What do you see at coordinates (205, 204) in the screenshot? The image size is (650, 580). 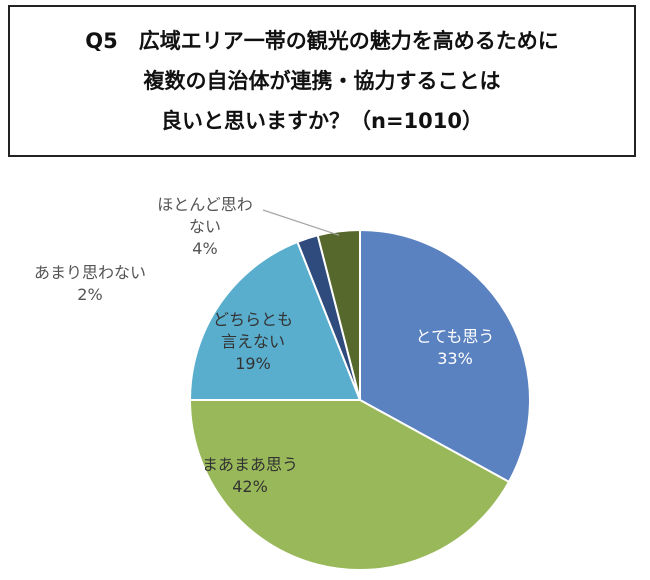 I see `slice-label-hotondo: ほとんど思わ` at bounding box center [205, 204].